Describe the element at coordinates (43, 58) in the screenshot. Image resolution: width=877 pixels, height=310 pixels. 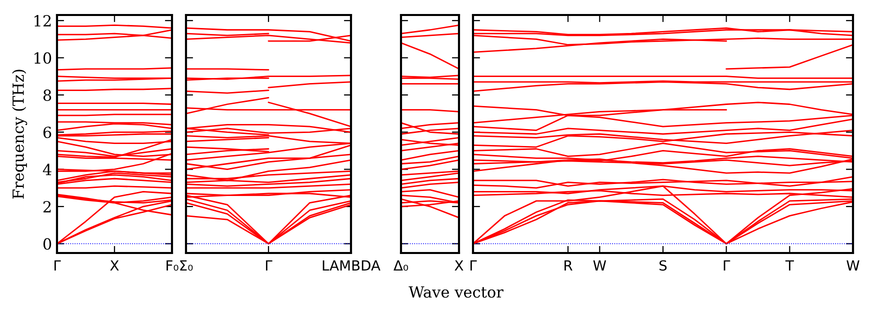
I see `y-tick-label: 10` at that location.